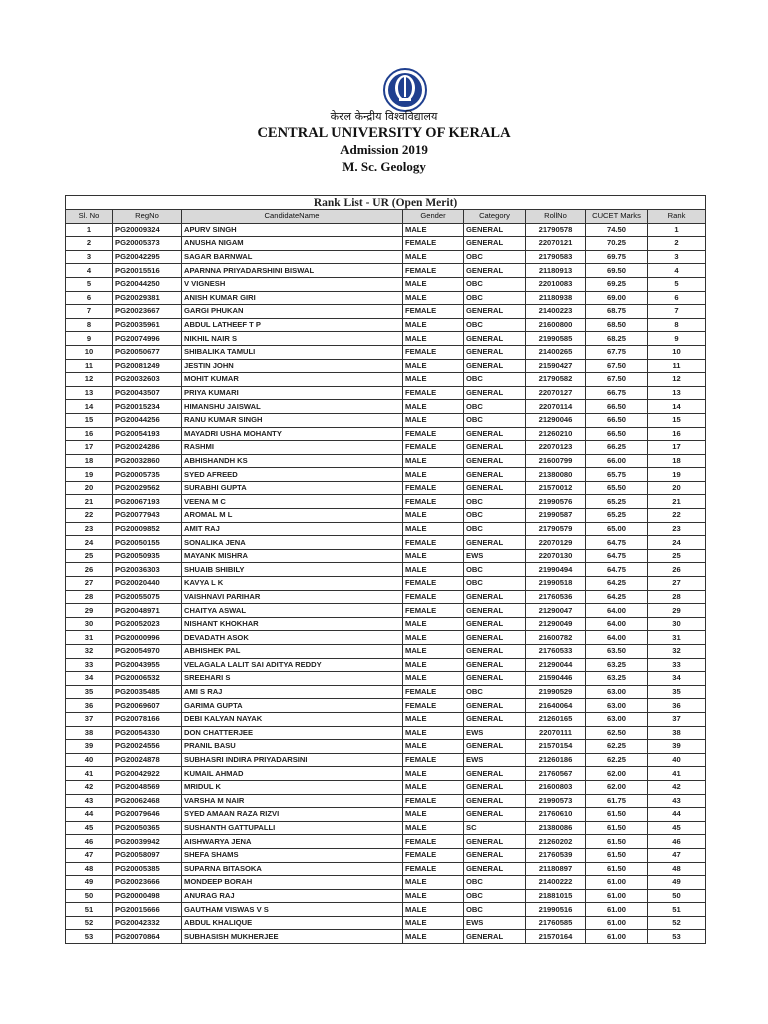 This screenshot has height=1024, width=768. Describe the element at coordinates (292, 257) in the screenshot. I see `cell-candidate-name: SAGAR BARNWAL` at that location.